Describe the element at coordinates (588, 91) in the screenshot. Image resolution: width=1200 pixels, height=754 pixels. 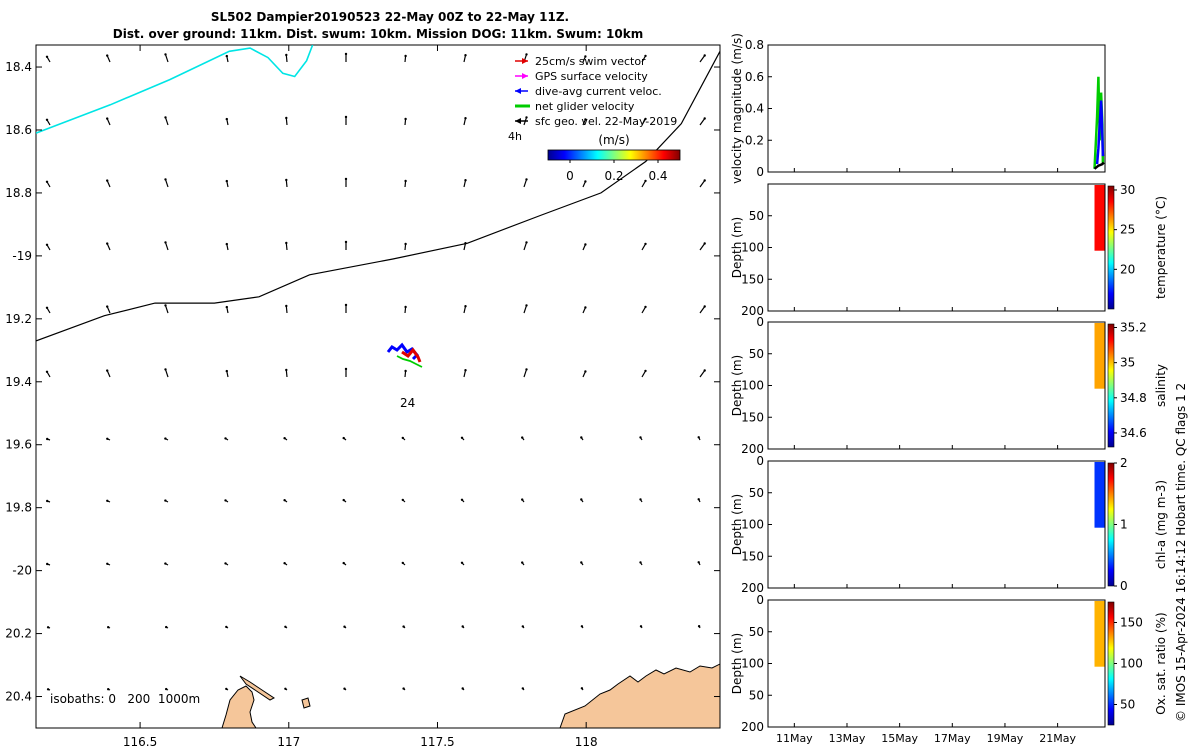
I see `legend-entry-current: dive-avg current veloc.` at that location.